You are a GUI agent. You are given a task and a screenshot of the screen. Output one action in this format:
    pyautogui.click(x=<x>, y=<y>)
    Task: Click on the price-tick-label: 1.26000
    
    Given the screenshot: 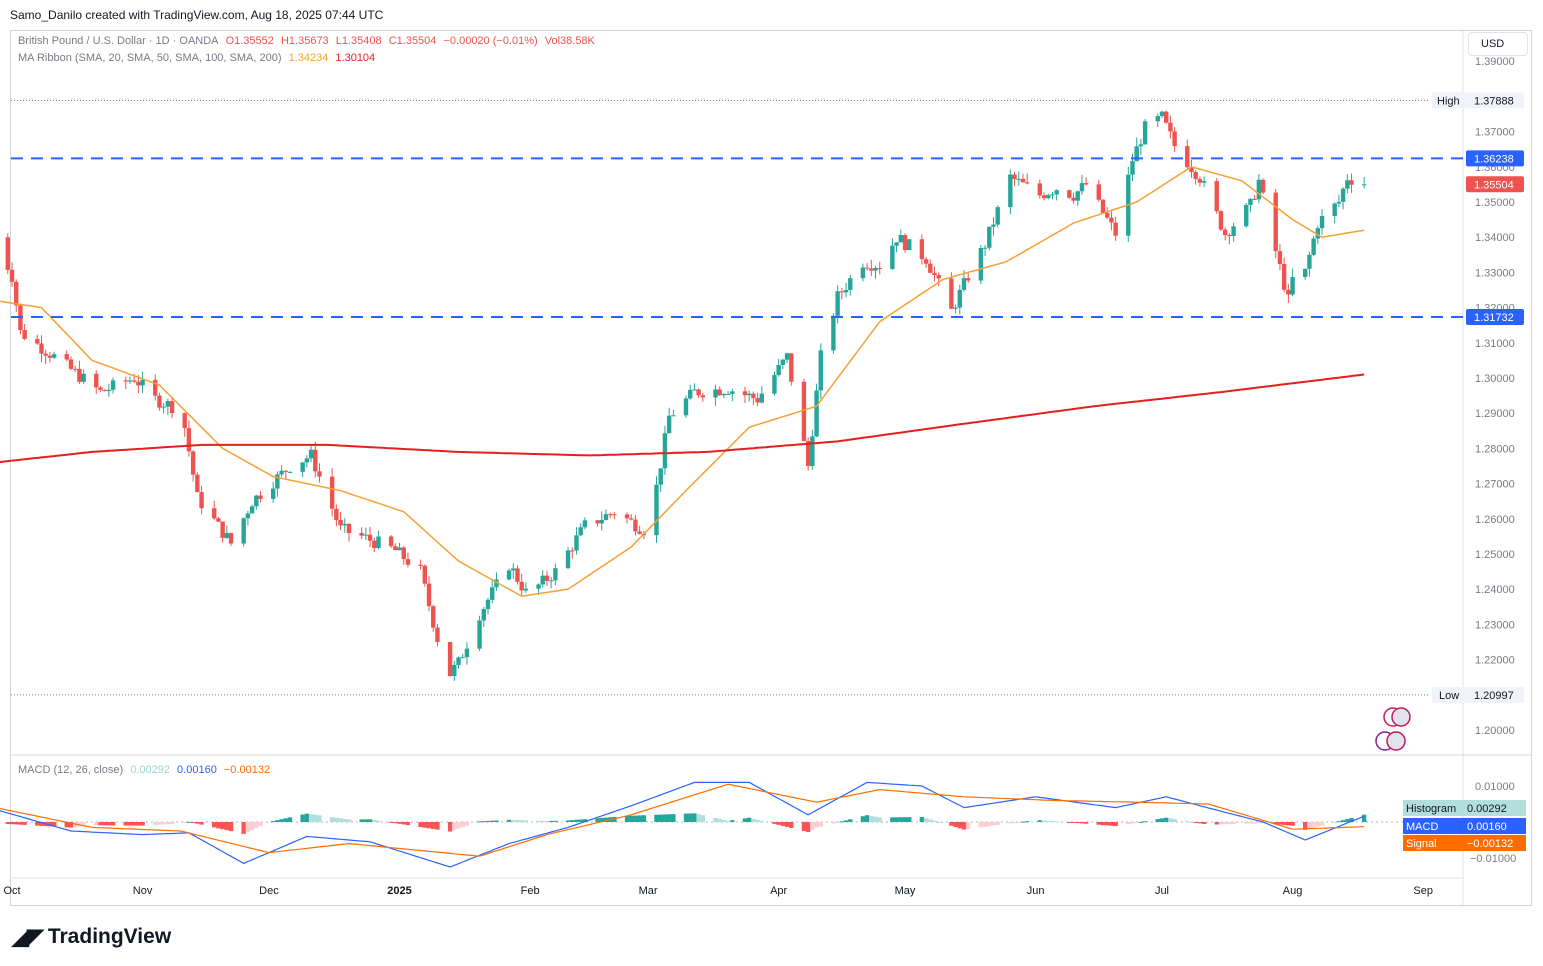 What is the action you would take?
    pyautogui.click(x=1495, y=520)
    